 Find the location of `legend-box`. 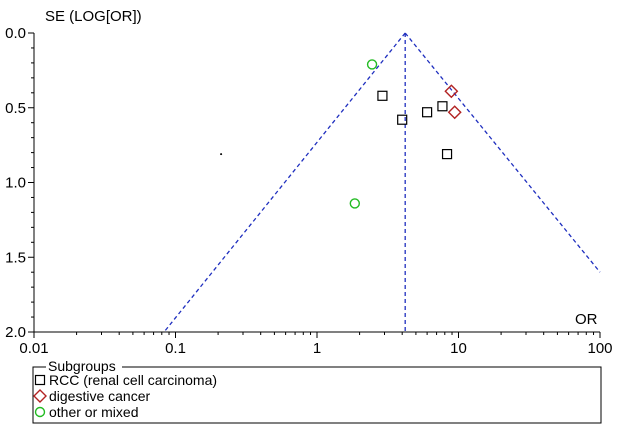

legend-box is located at coordinates (317, 395).